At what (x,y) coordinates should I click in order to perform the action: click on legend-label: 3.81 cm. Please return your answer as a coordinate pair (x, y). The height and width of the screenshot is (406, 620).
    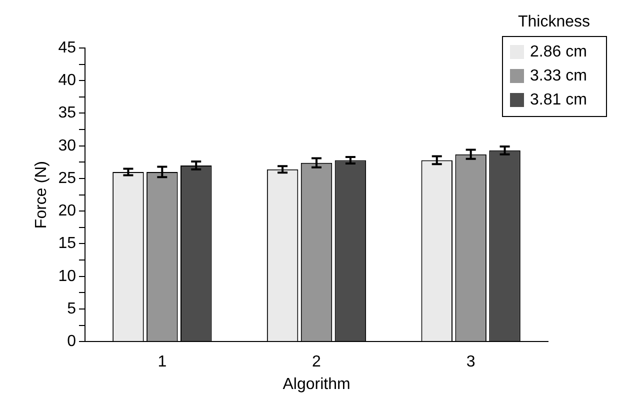
    Looking at the image, I should click on (558, 99).